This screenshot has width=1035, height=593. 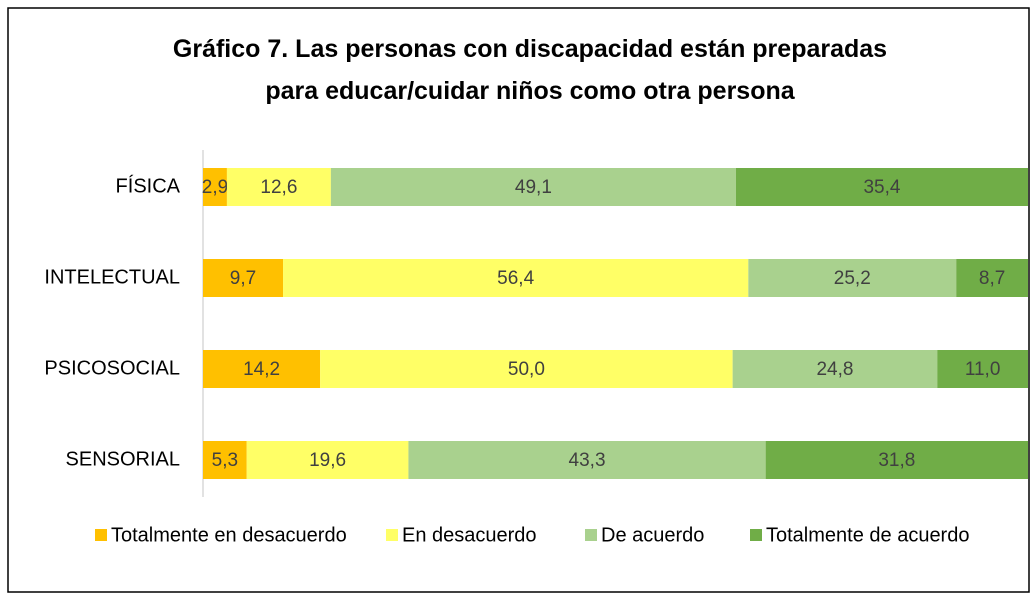 I want to click on data-label: 49,1, so click(x=533, y=187).